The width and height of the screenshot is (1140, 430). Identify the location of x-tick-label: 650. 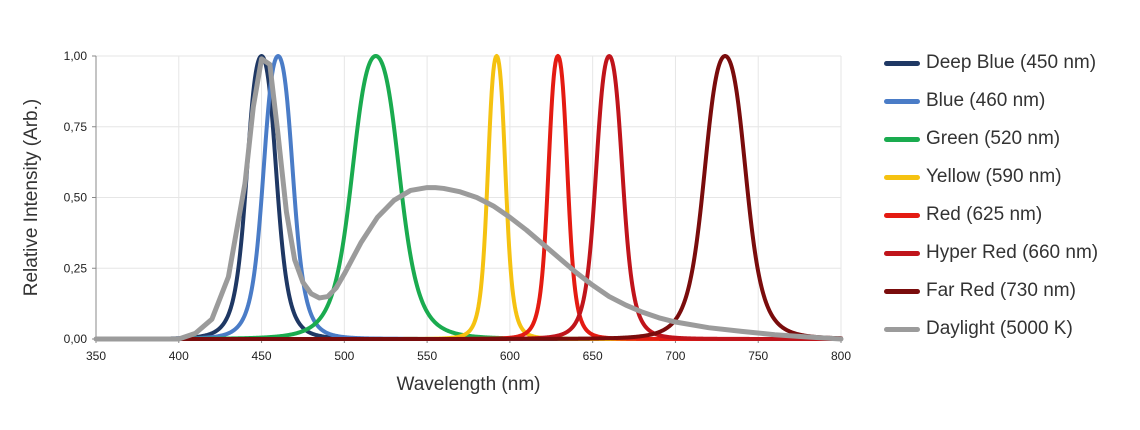
(593, 356).